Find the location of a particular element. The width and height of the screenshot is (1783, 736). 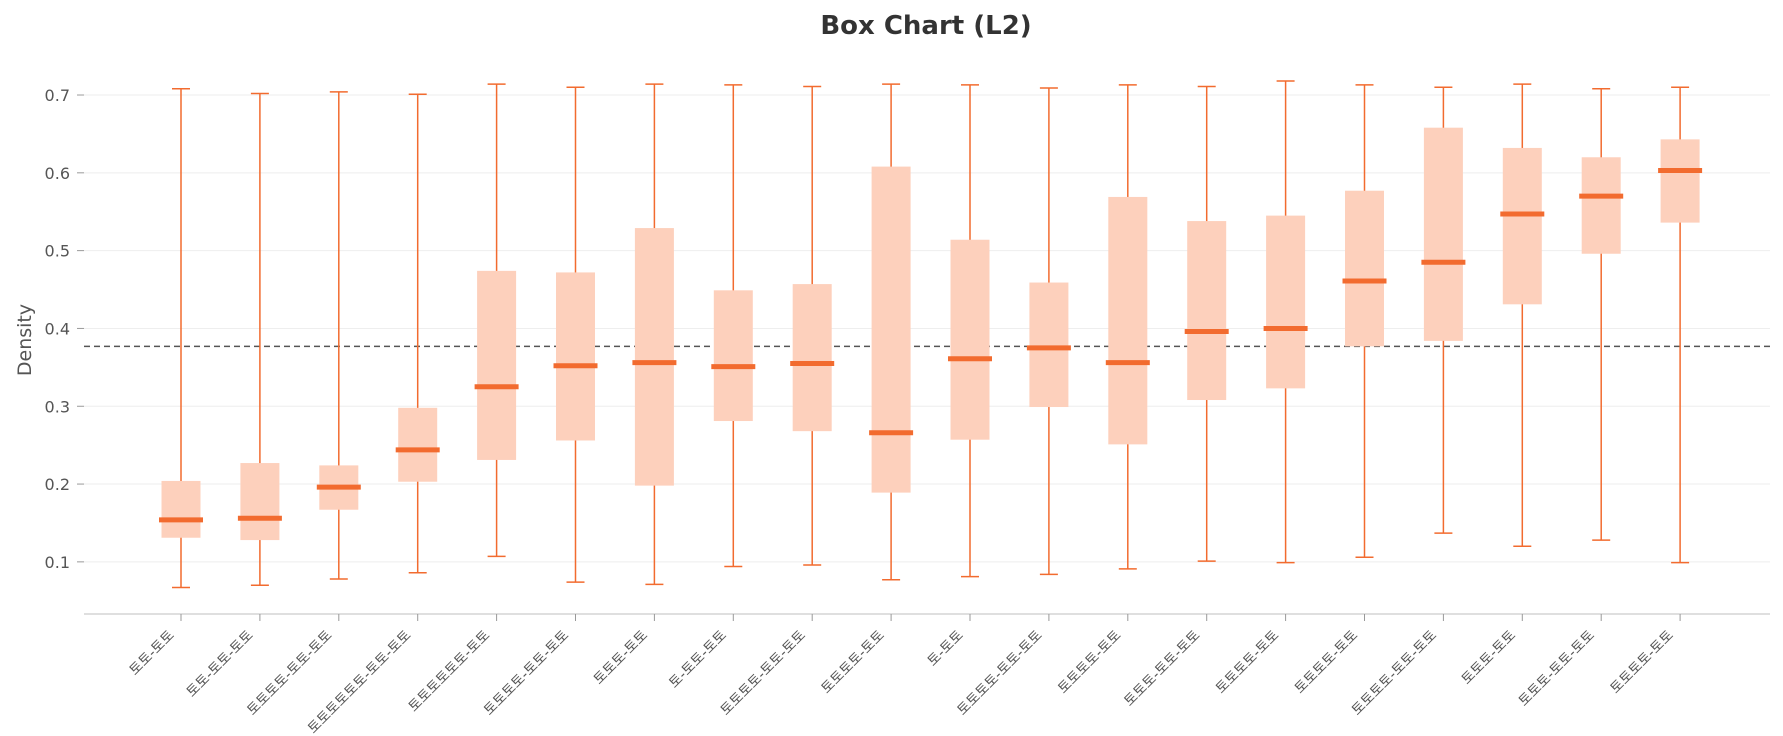

y-tick-label: 0.5 is located at coordinates (57, 251).